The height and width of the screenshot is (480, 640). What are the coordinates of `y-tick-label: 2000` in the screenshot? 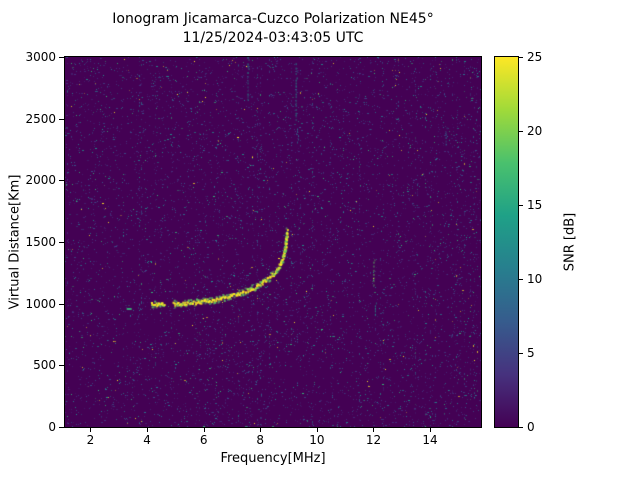 It's located at (40, 180).